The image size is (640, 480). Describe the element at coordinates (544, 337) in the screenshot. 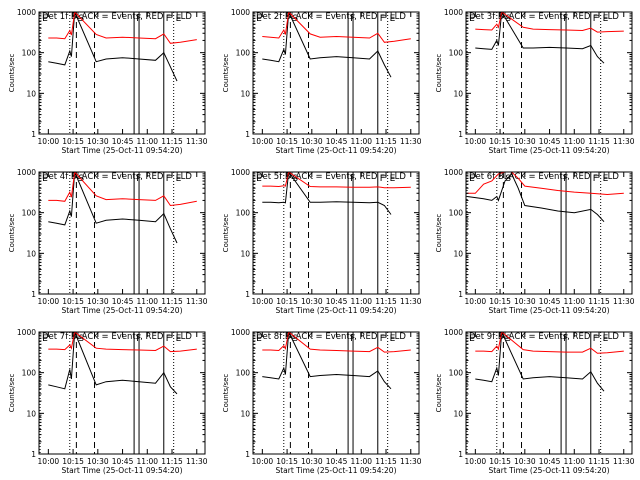

I see `panel-title: Det 9f BLACK = Events, RED = LLD` at that location.